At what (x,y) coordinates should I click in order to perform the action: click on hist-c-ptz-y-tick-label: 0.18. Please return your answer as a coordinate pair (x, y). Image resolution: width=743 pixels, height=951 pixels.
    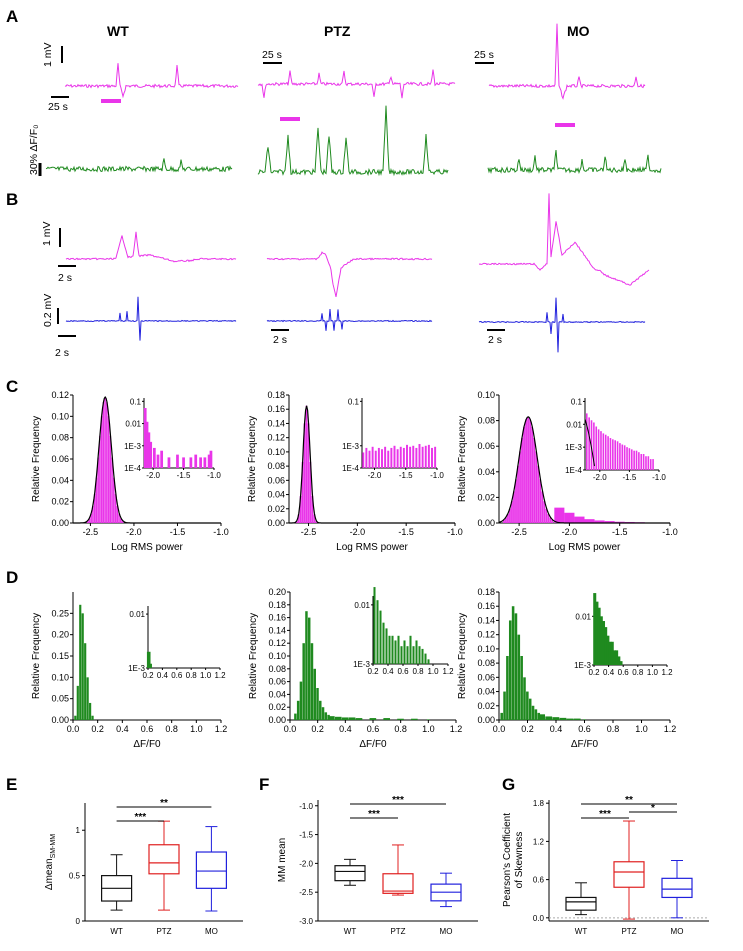
    Looking at the image, I should click on (276, 395).